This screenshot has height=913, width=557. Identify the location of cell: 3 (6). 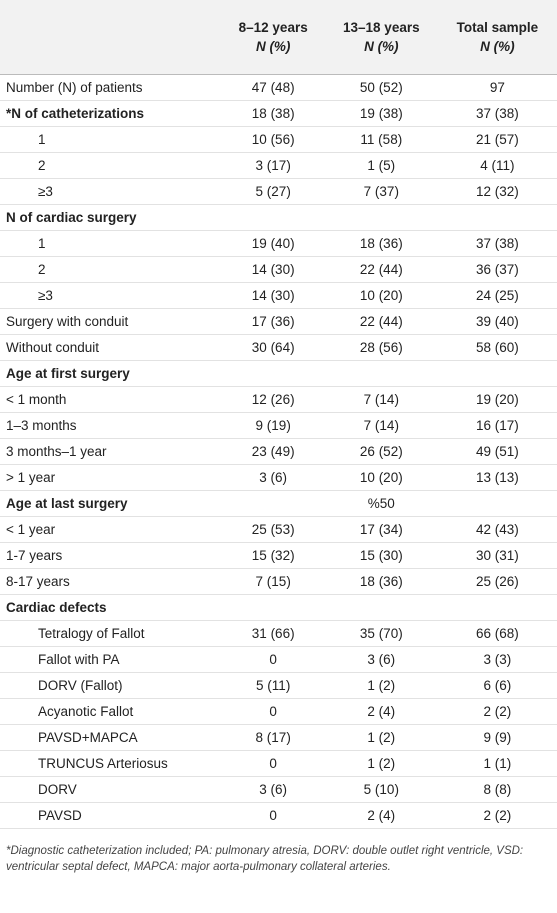
(273, 789).